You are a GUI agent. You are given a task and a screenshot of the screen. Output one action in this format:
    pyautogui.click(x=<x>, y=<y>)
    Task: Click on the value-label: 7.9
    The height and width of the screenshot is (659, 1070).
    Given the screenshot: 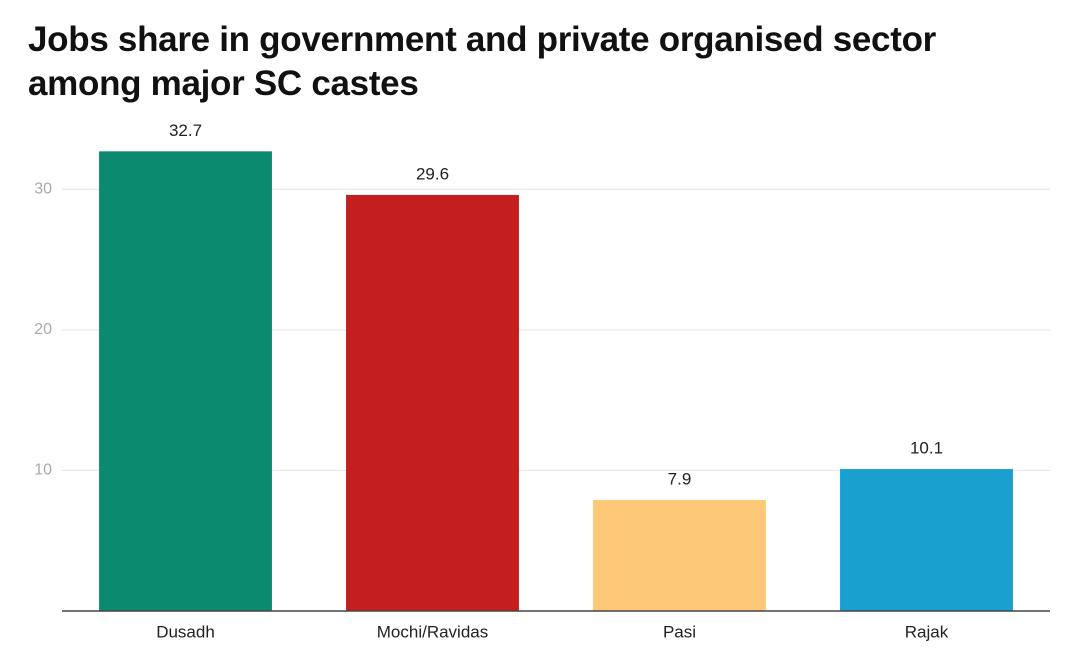 What is the action you would take?
    pyautogui.click(x=680, y=478)
    